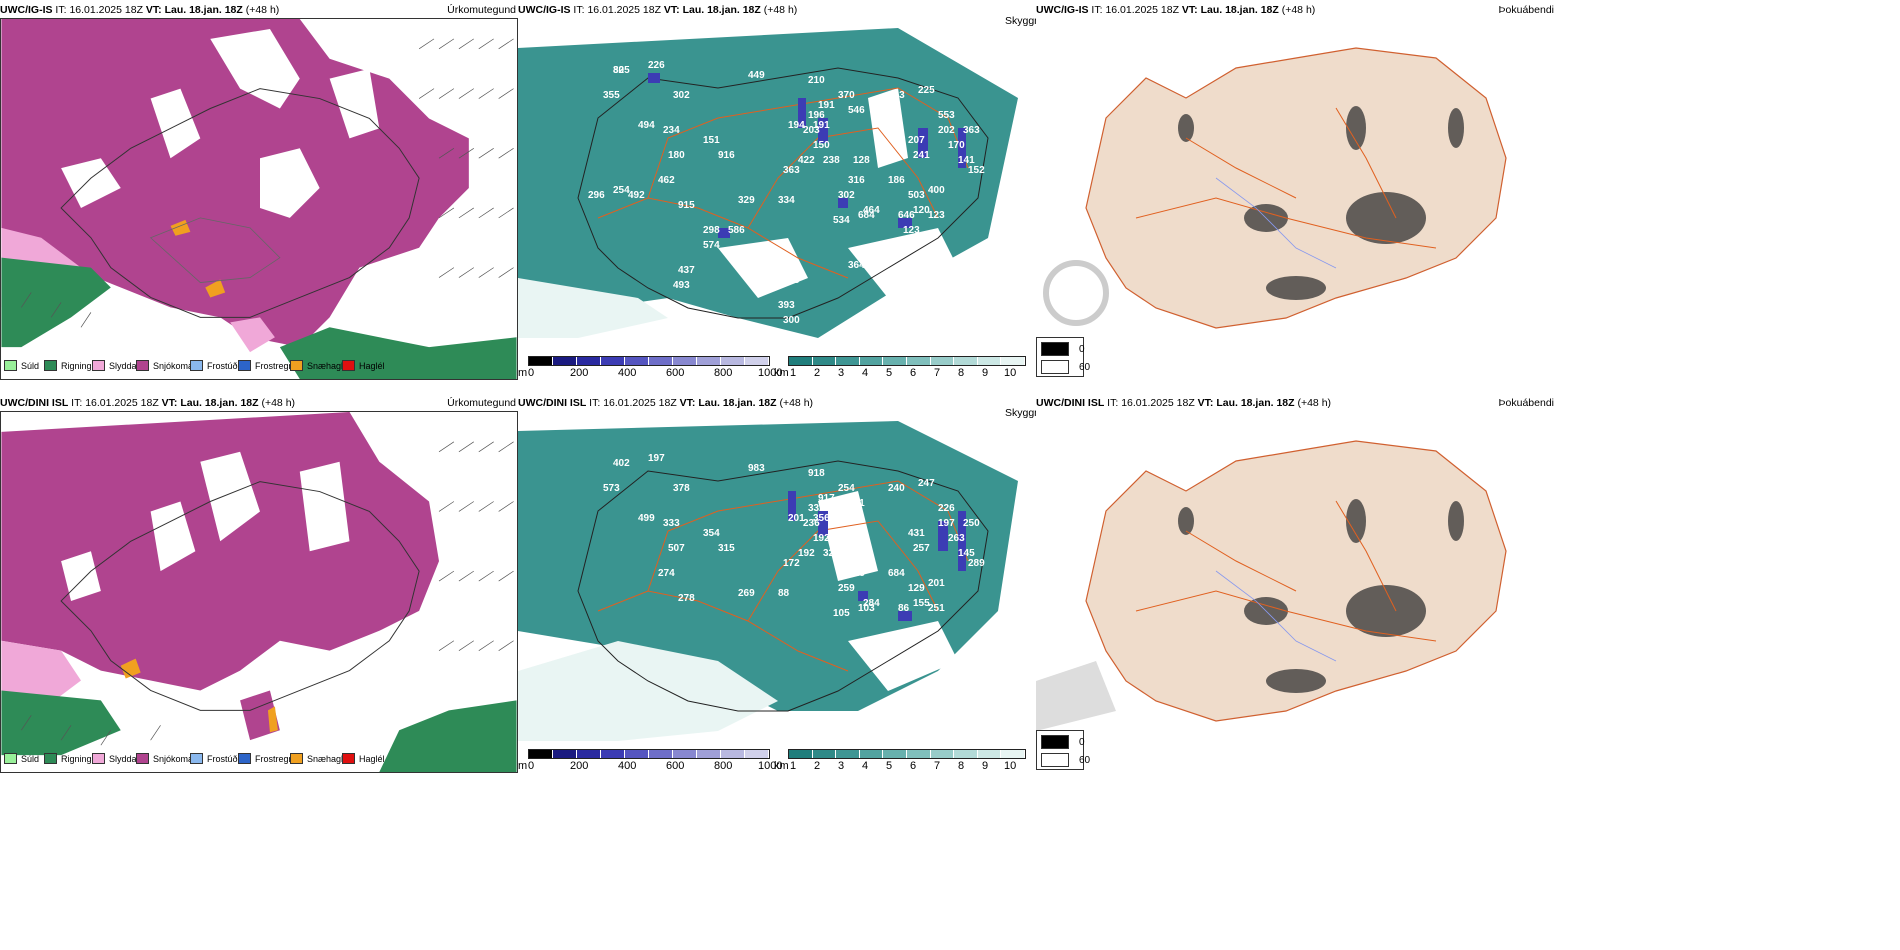 Image resolution: width=1900 pixels, height=950 pixels. What do you see at coordinates (896, 573) in the screenshot?
I see `elevation-label: 684` at bounding box center [896, 573].